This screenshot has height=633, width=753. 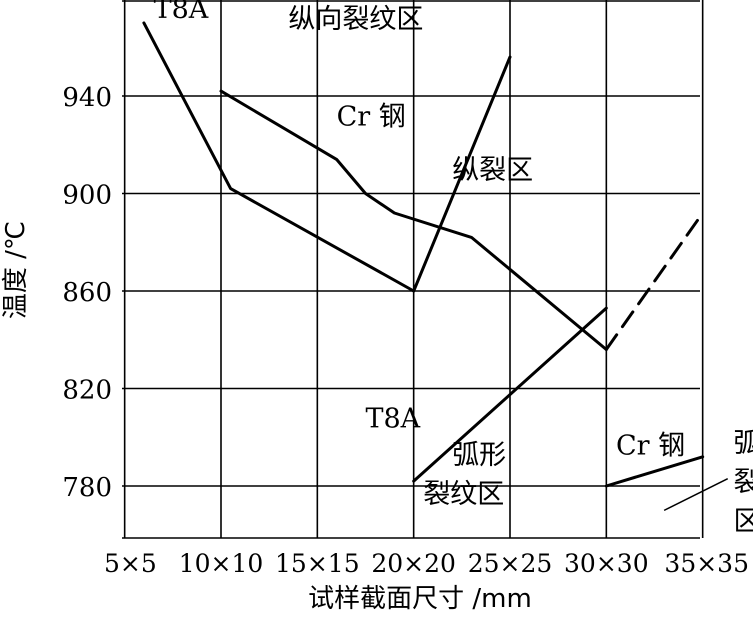 I want to click on annotation-label: 裂, so click(x=743, y=482).